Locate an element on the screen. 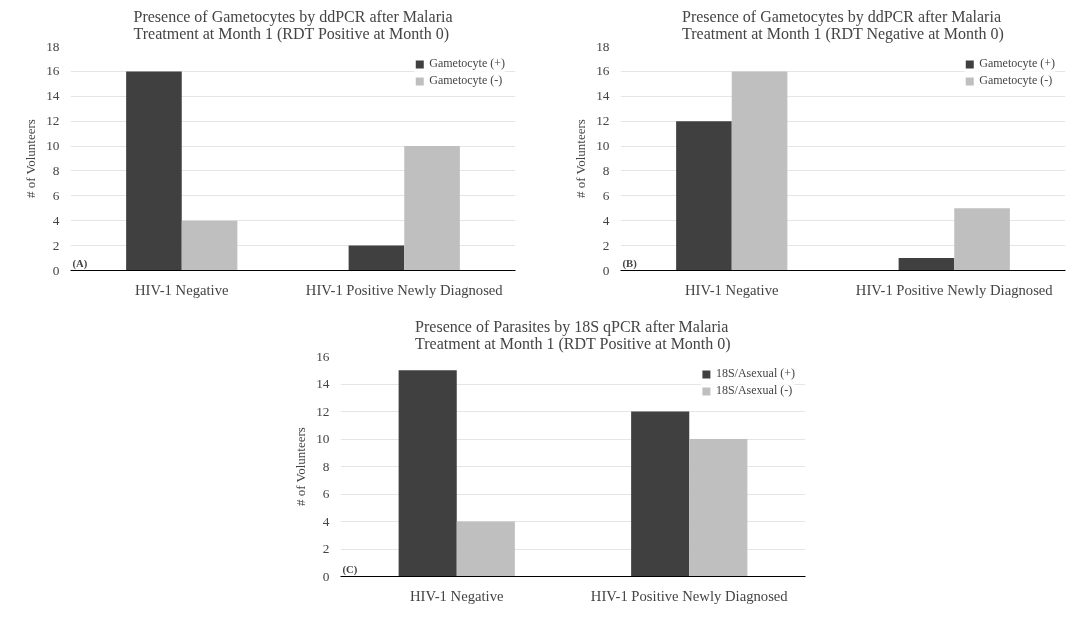 This screenshot has width=1089, height=624. annotation: (C) is located at coordinates (350, 569).